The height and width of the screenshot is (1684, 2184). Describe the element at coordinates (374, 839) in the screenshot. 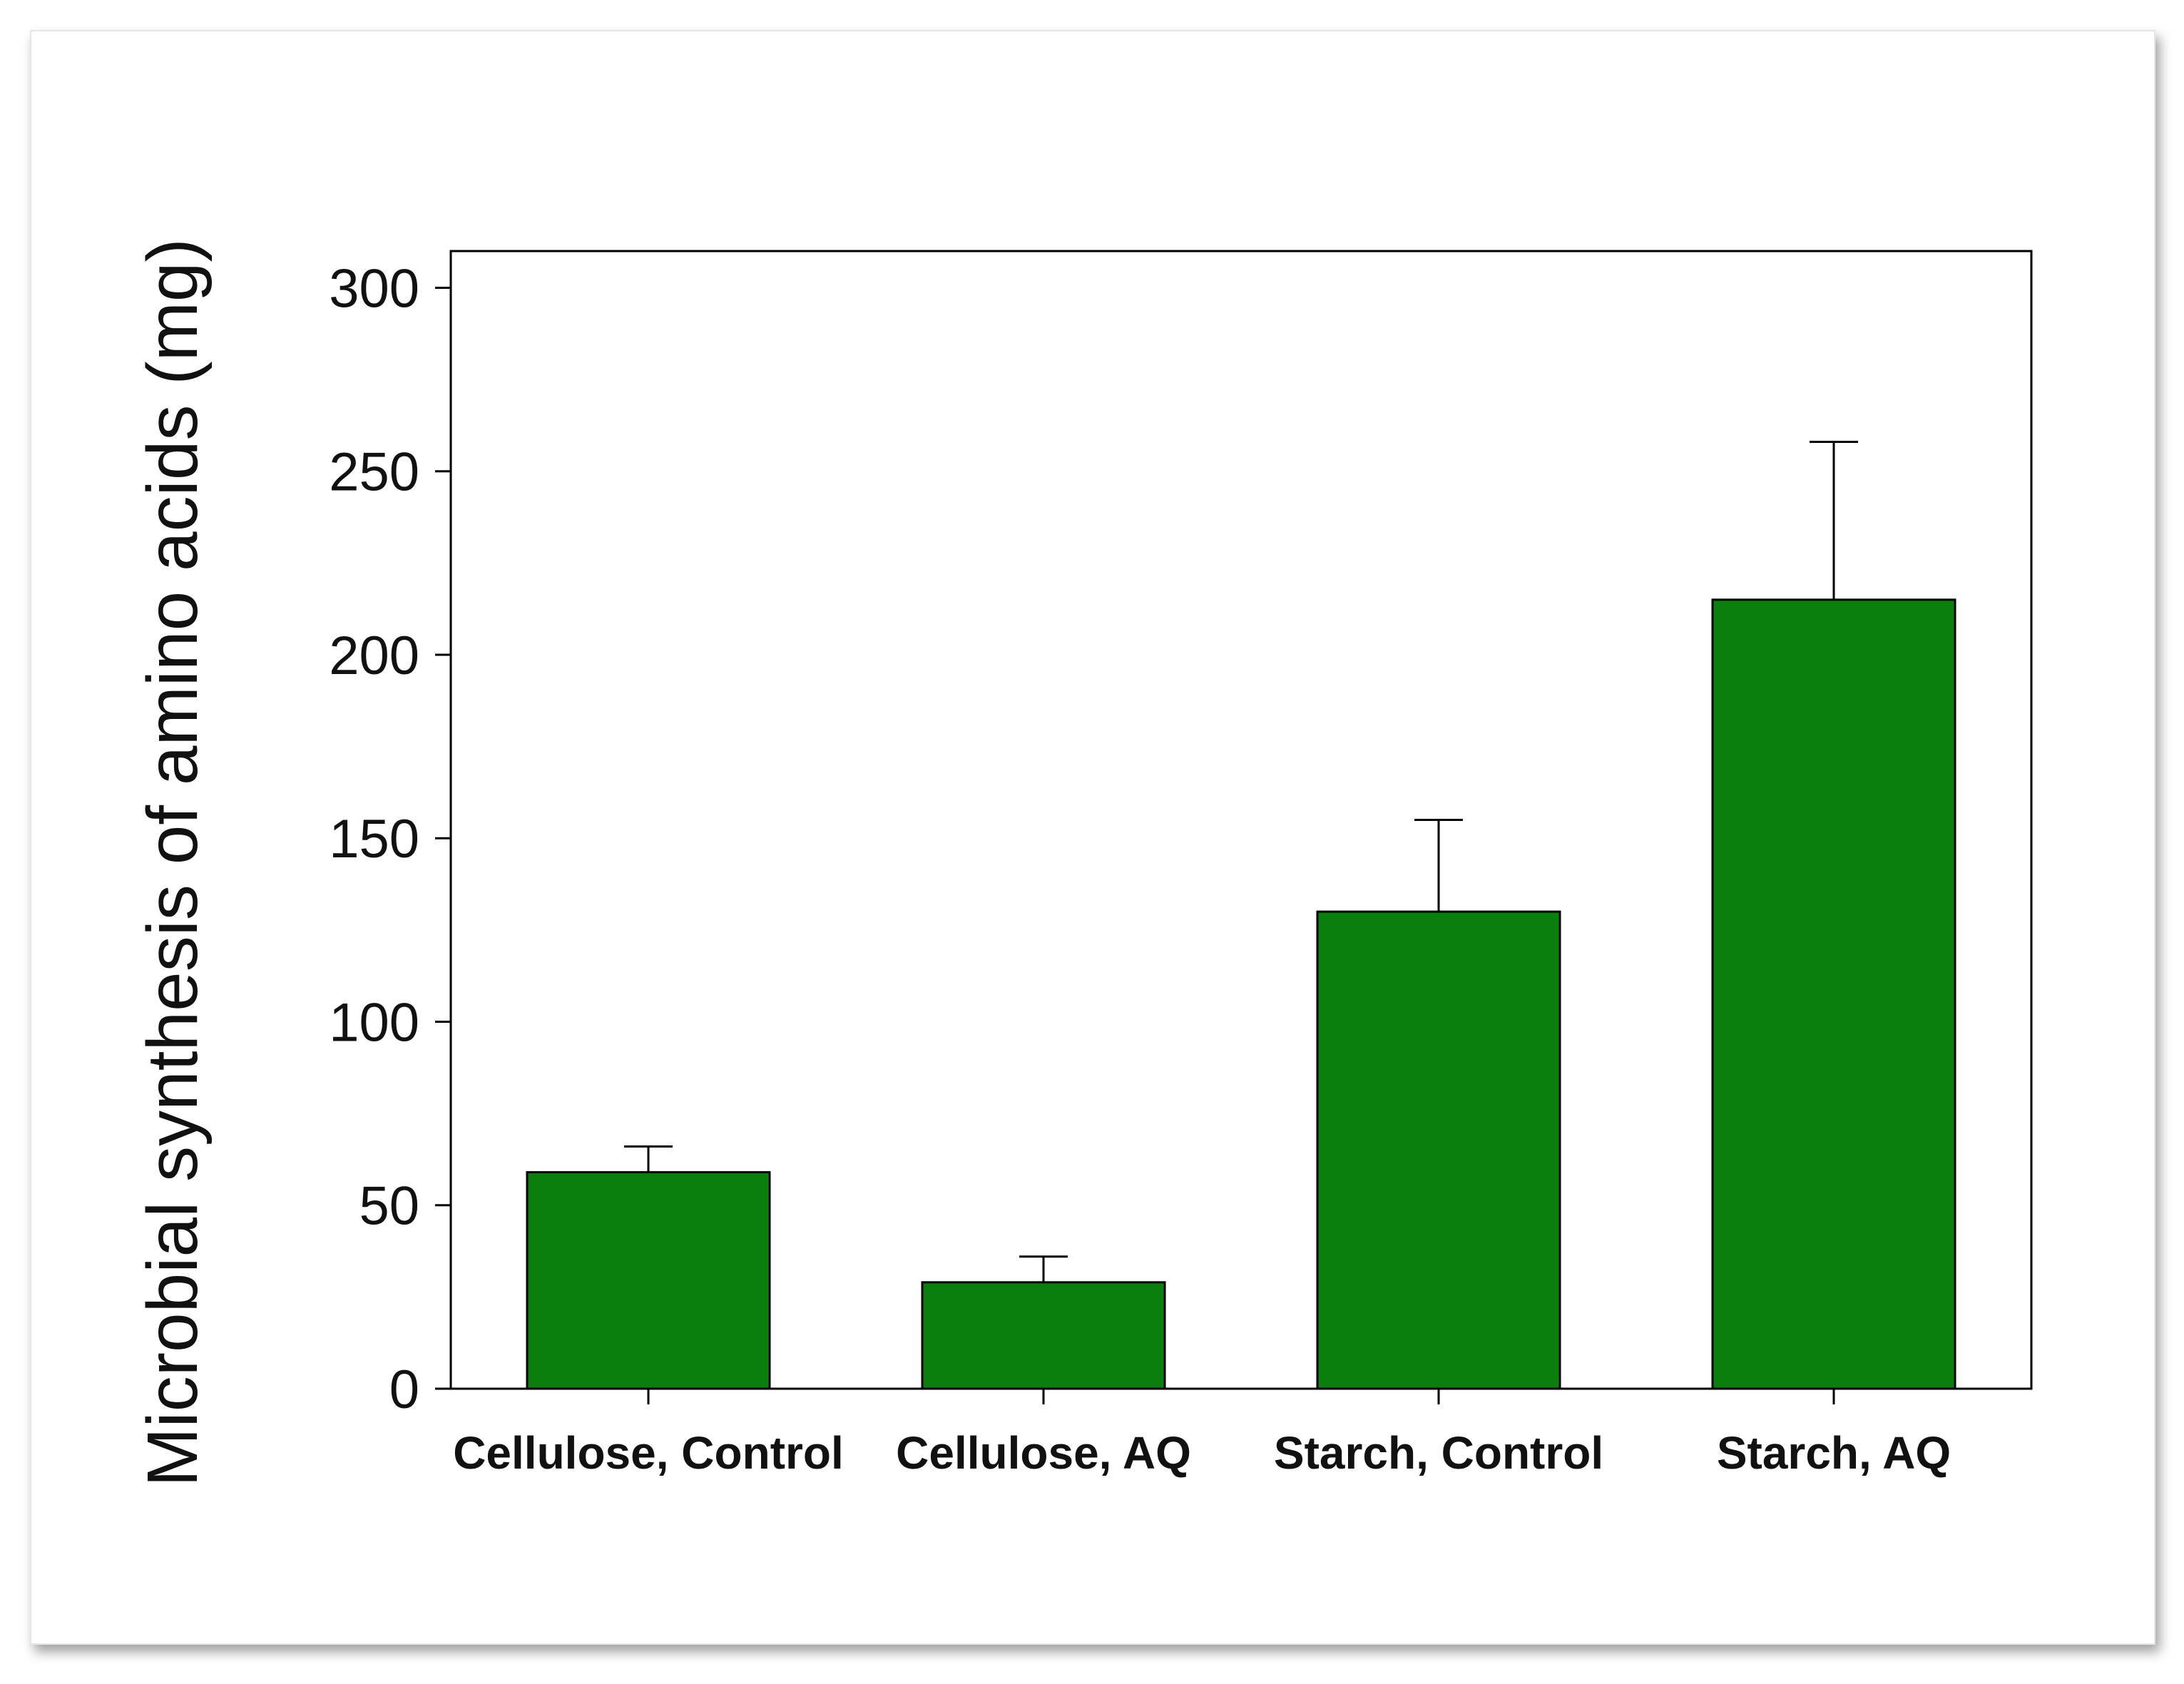

I see `y-tick-label: 150` at that location.